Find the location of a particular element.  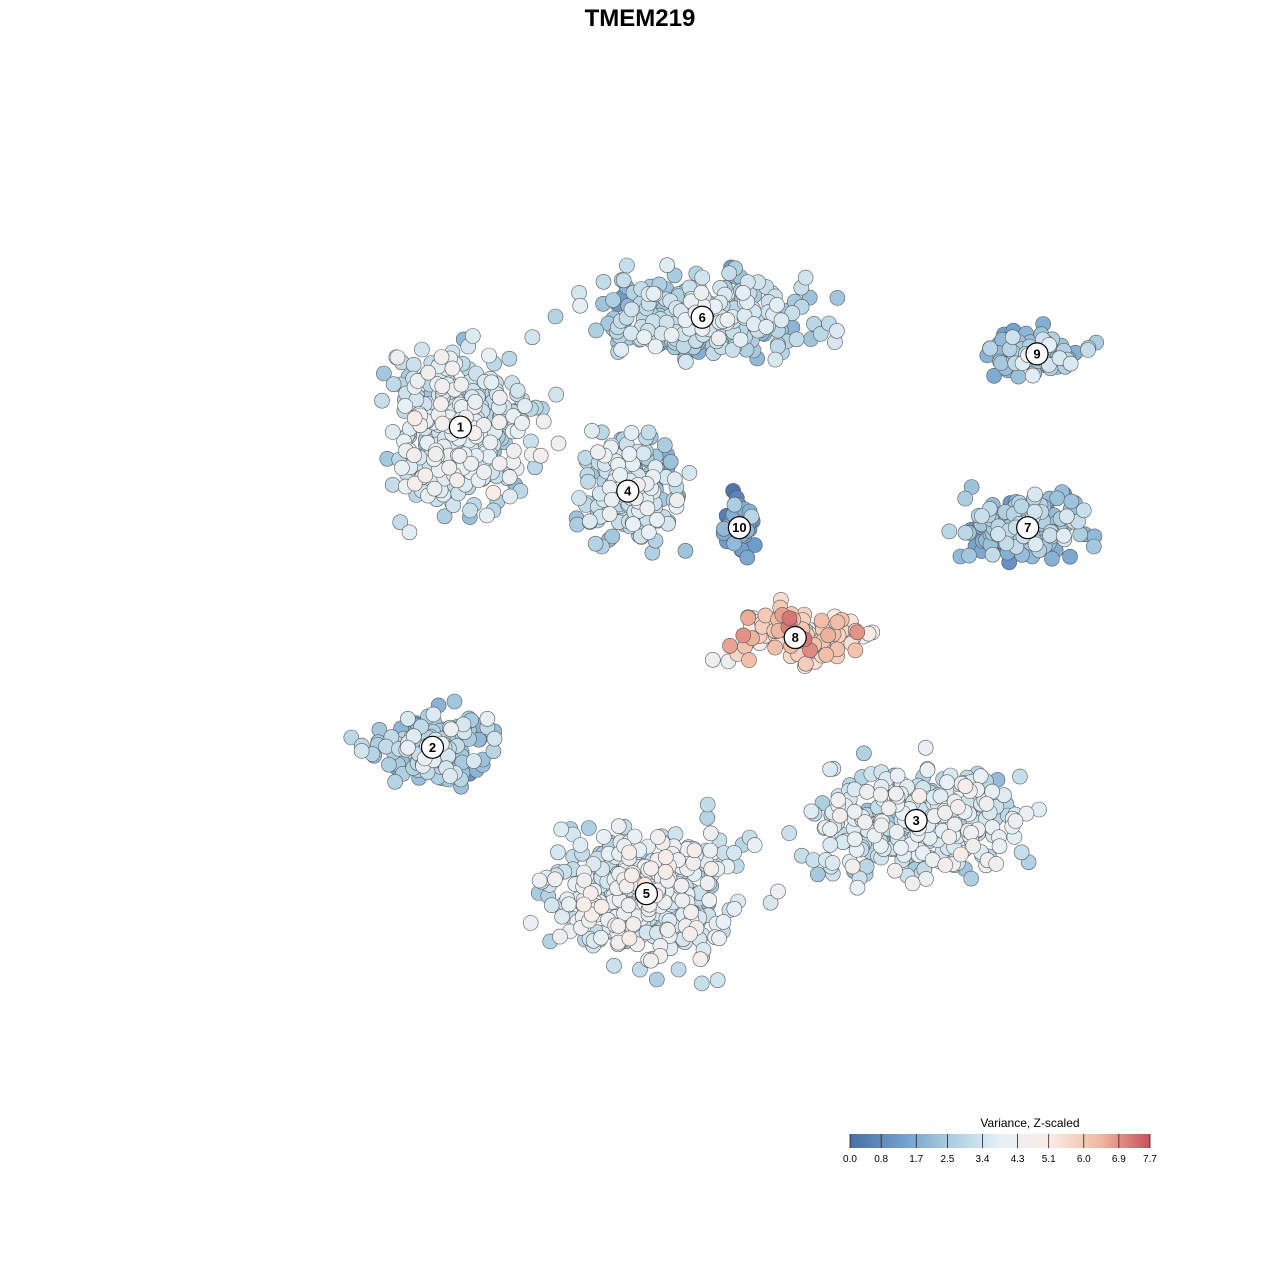

cluster-label-1: 1 is located at coordinates (460, 427).